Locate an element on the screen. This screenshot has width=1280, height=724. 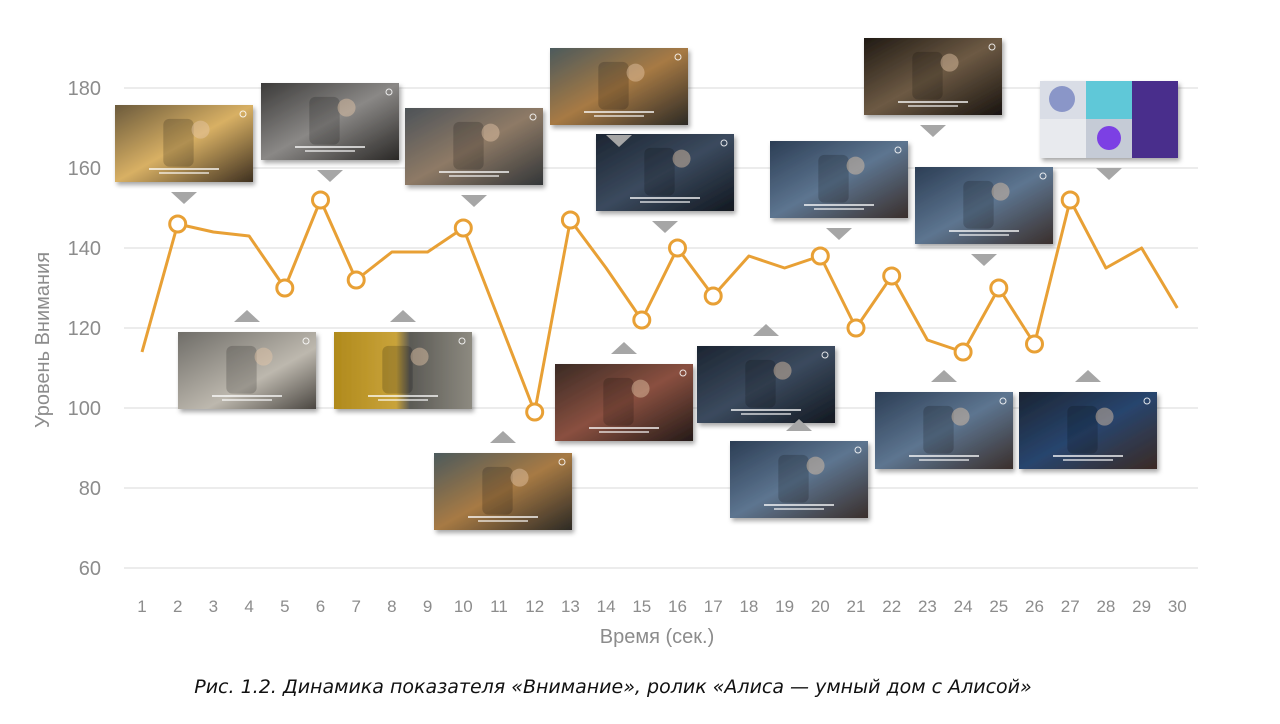
x-tick-label: 2 is located at coordinates (177, 606).